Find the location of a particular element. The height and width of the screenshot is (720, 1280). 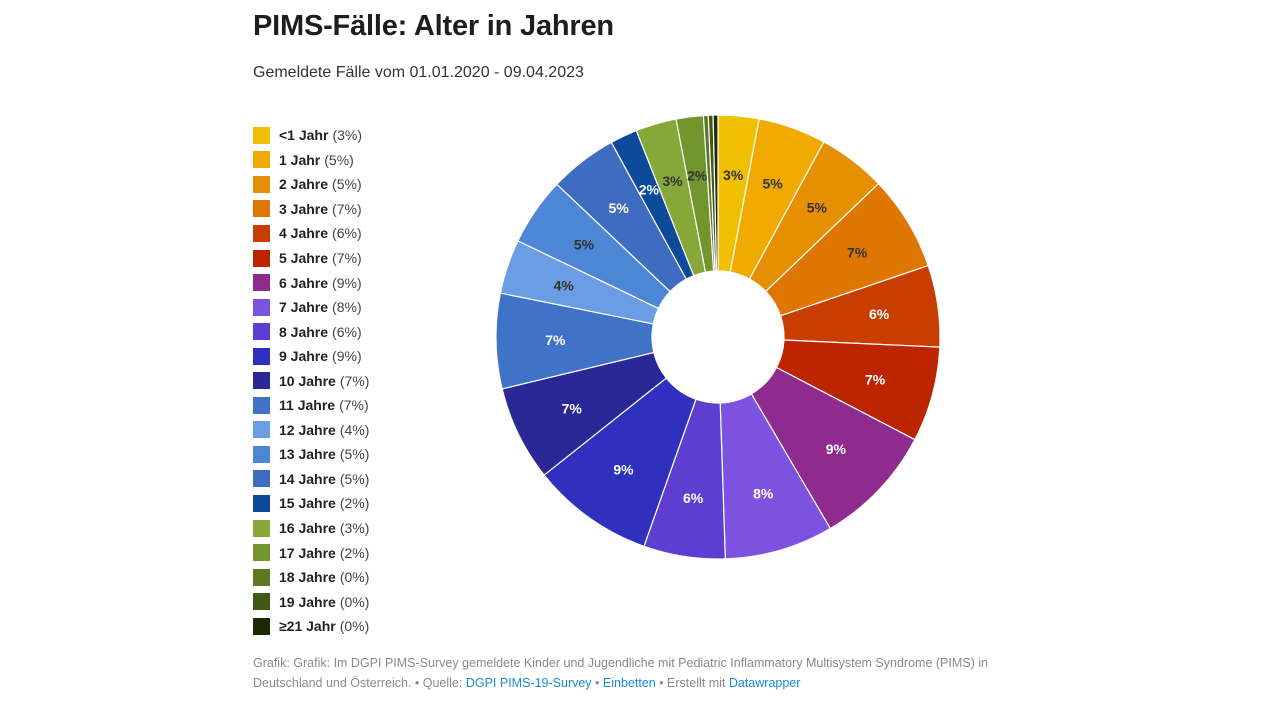

legend-label: 18 Jahre is located at coordinates (307, 577).